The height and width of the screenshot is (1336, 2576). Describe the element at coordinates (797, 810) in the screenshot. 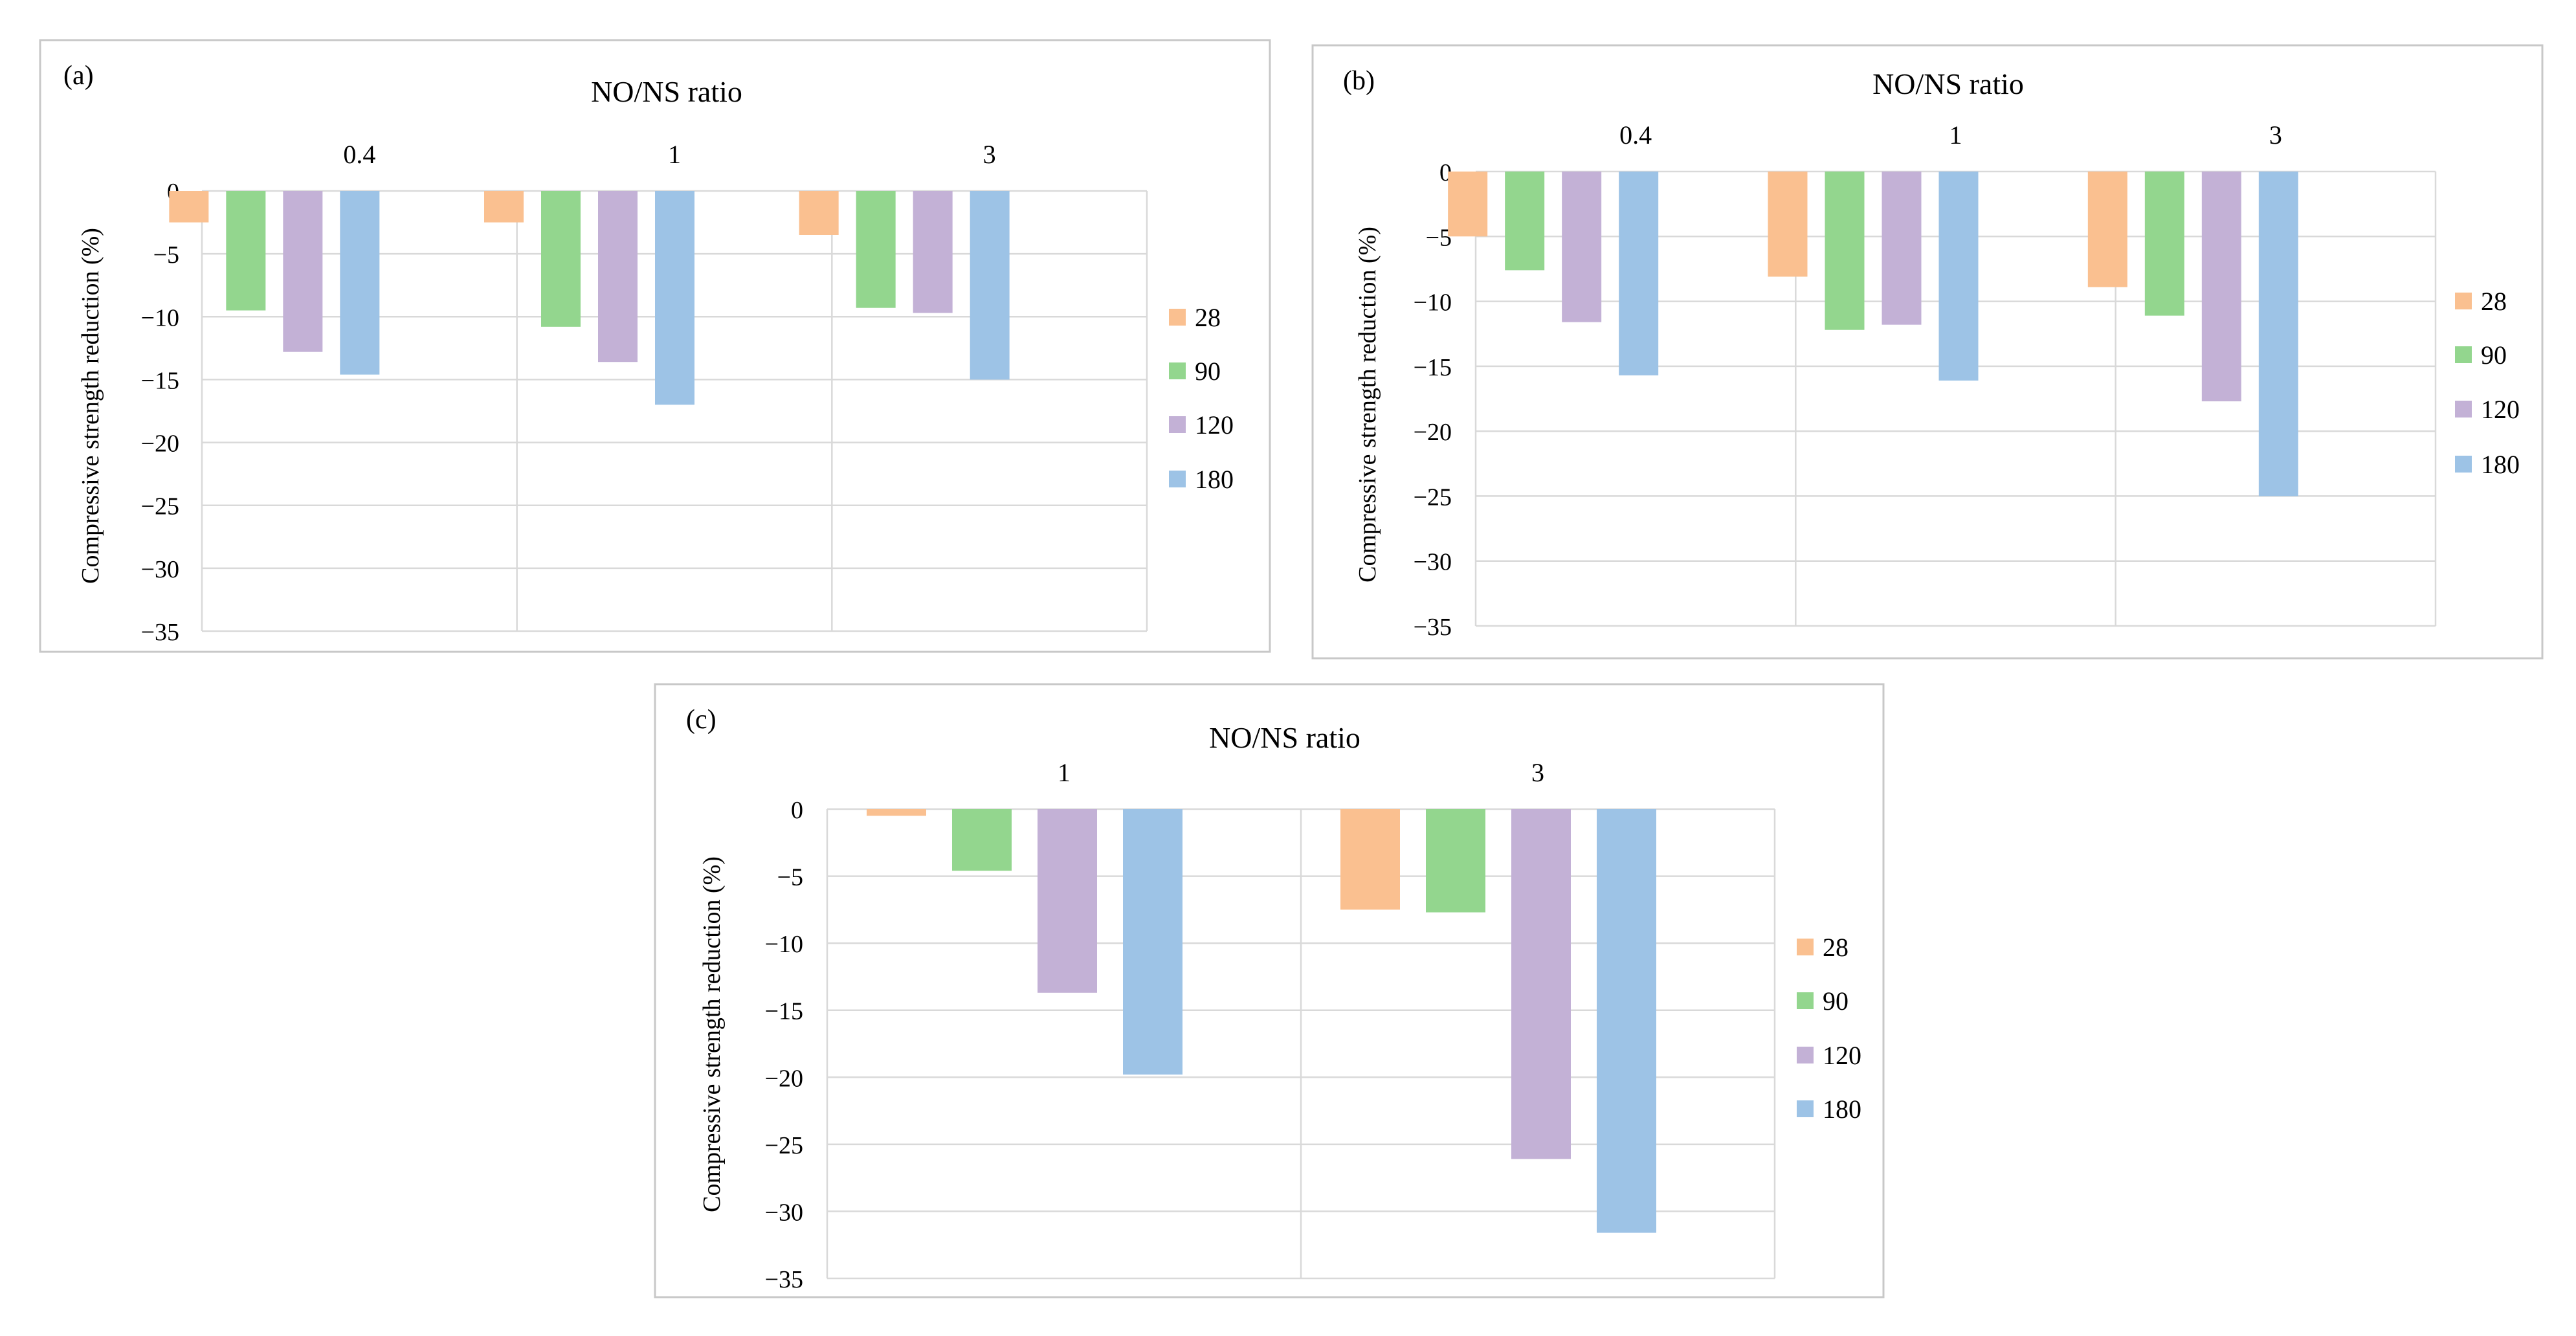

I see `y-tick-label: 0` at that location.